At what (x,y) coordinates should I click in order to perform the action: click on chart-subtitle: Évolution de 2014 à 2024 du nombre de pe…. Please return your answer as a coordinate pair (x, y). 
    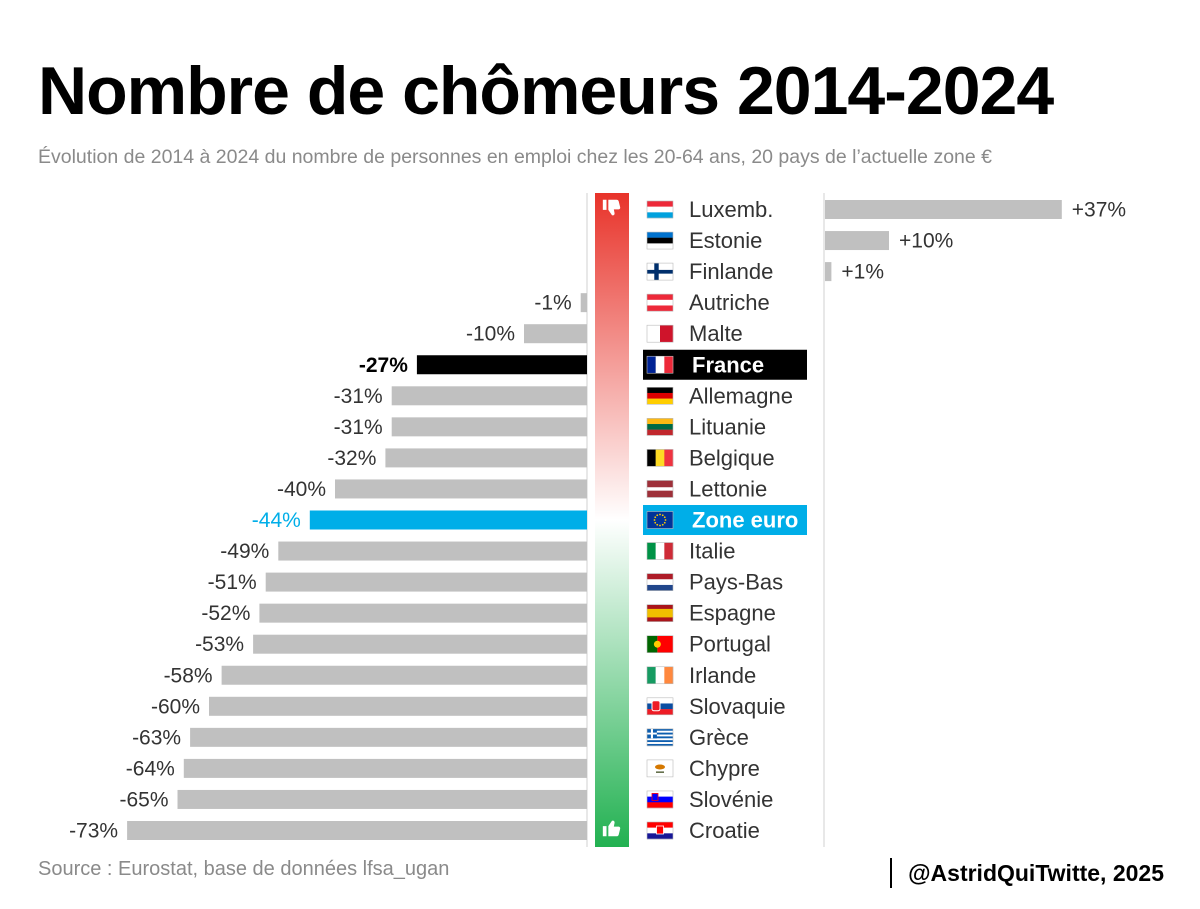
    Looking at the image, I should click on (515, 157).